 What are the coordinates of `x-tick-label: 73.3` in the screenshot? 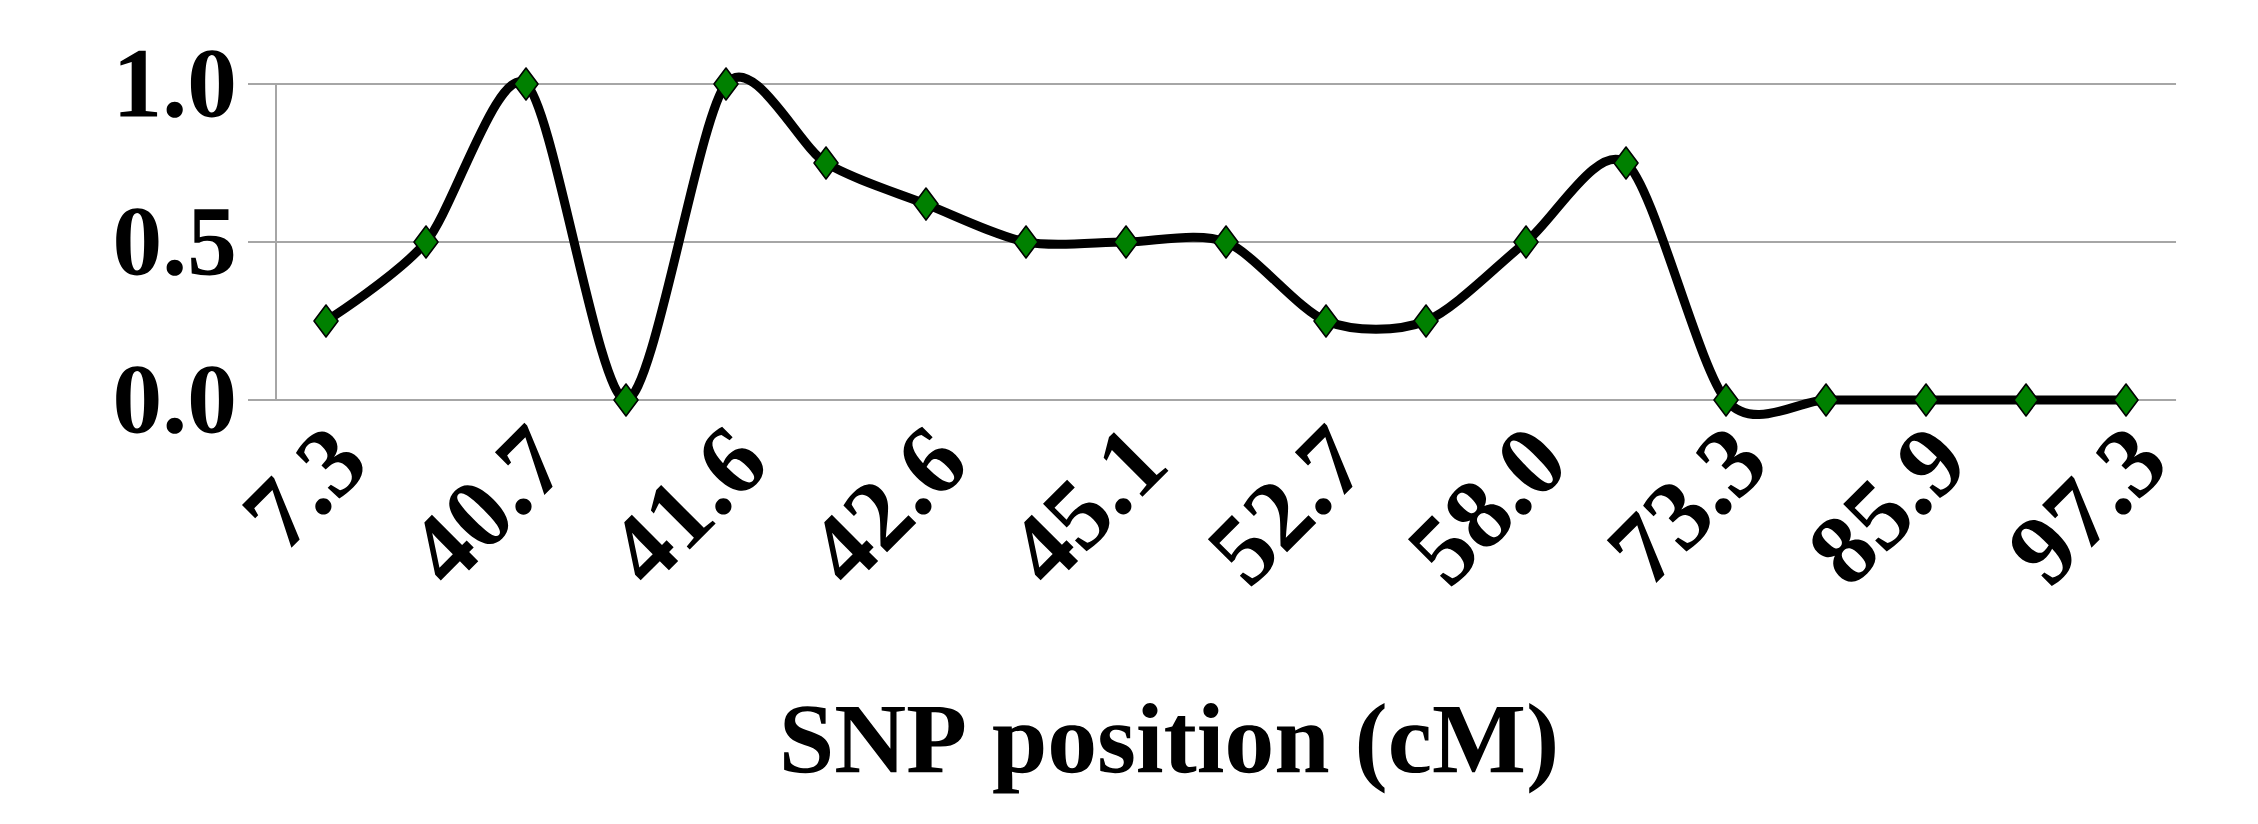 It's located at (1684, 507).